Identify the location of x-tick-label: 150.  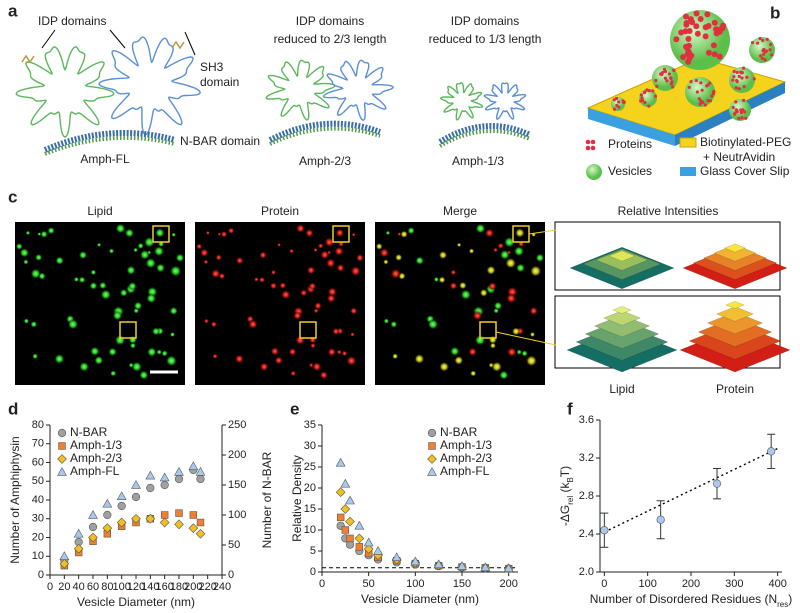
(462, 584).